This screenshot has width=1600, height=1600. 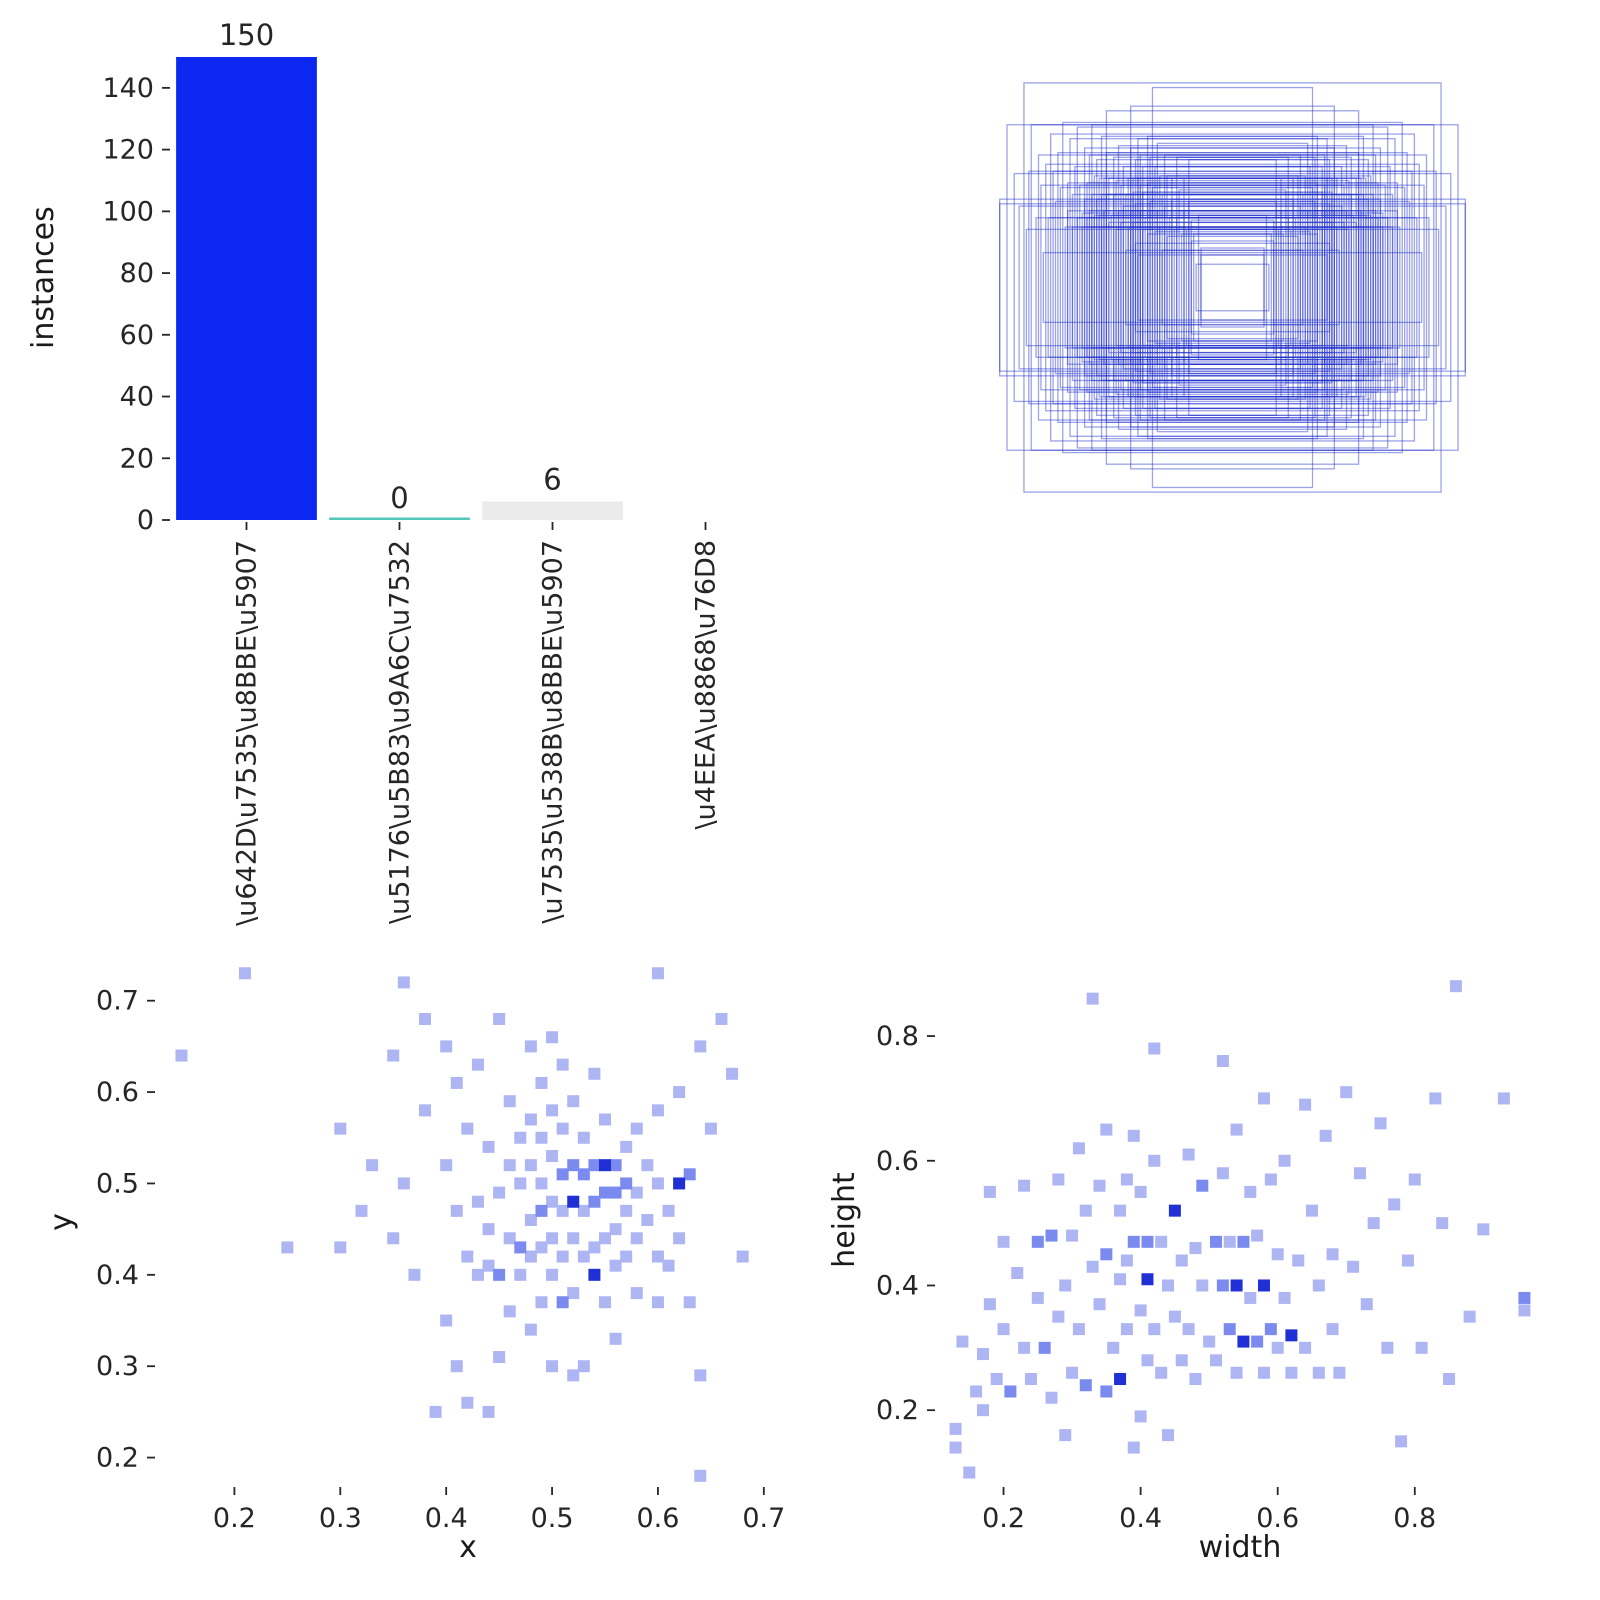 What do you see at coordinates (340, 1518) in the screenshot?
I see `x-tick-label: 0.3` at bounding box center [340, 1518].